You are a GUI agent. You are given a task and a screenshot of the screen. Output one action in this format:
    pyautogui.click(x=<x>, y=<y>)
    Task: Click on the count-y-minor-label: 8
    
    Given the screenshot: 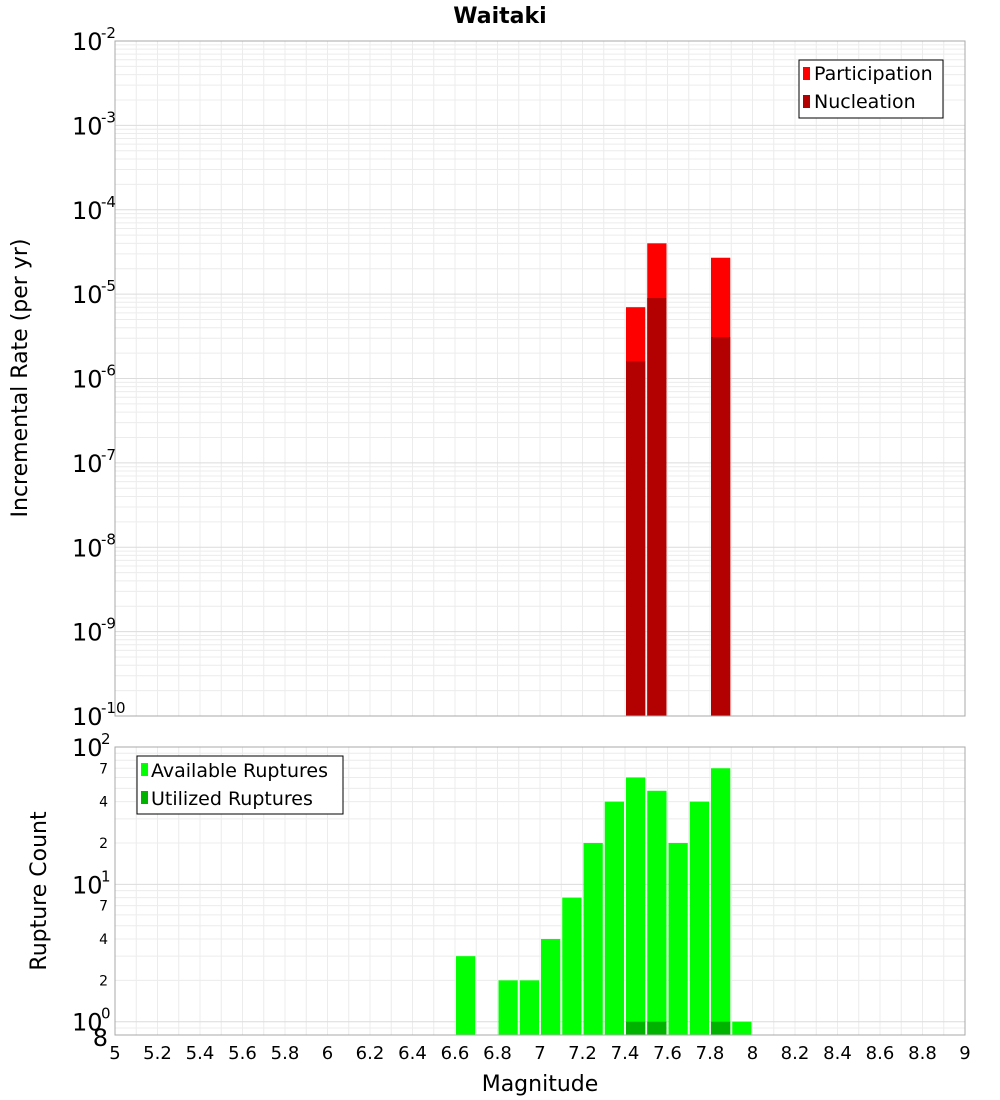 What is the action you would take?
    pyautogui.click(x=100, y=1038)
    